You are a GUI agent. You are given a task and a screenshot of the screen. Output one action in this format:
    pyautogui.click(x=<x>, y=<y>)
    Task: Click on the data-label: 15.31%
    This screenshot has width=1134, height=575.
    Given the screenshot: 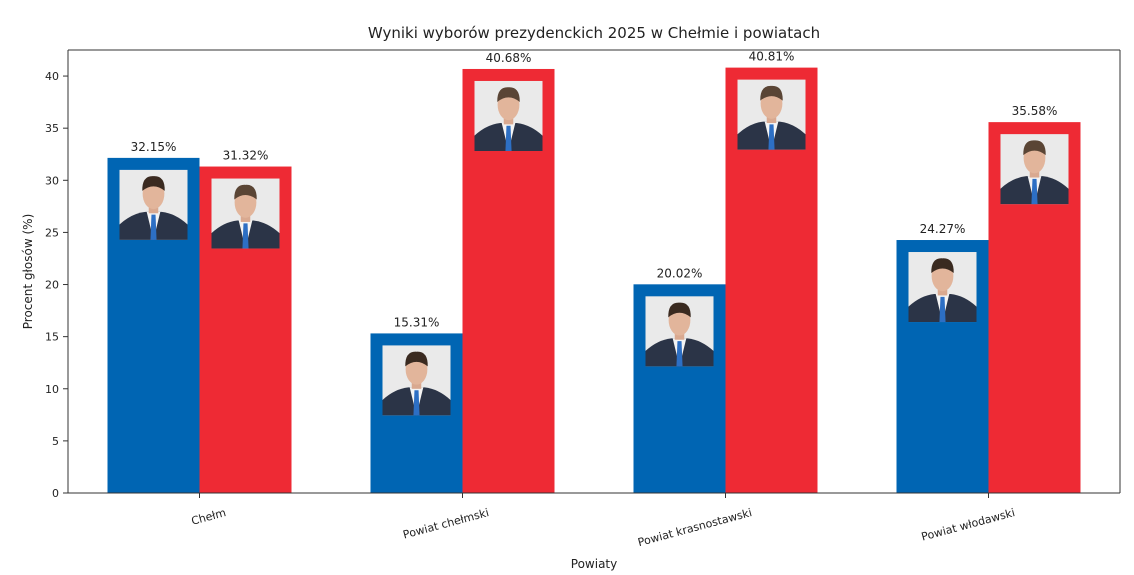 What is the action you would take?
    pyautogui.click(x=417, y=322)
    